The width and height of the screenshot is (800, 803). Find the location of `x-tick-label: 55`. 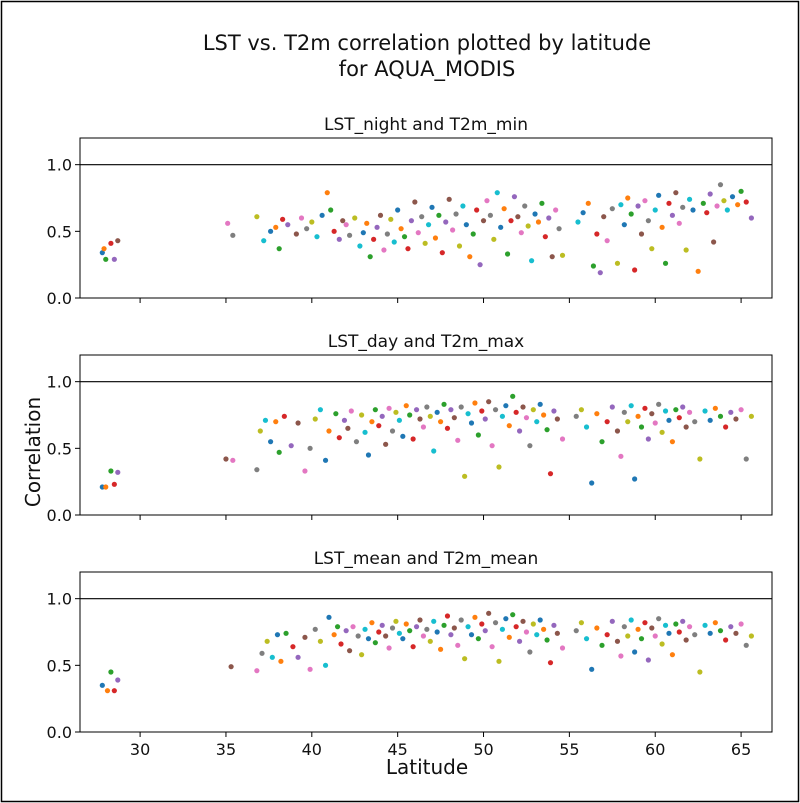

x-tick-label: 55 is located at coordinates (569, 749).